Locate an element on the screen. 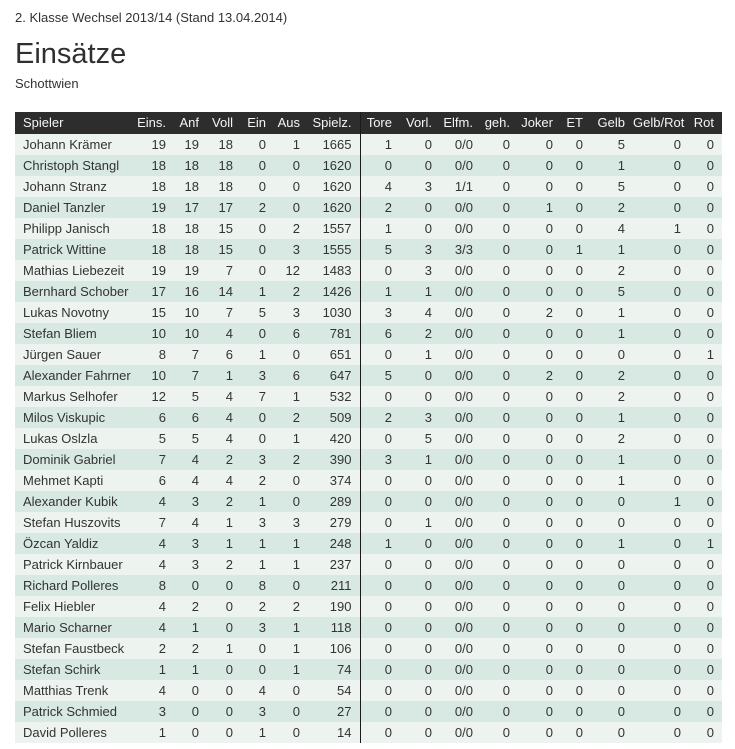 The image size is (735, 749). table-row: Stefan Bliem 10 10 4 0 6 781 6 2 0/0 0 0 0 1 0 0 is located at coordinates (368, 333).